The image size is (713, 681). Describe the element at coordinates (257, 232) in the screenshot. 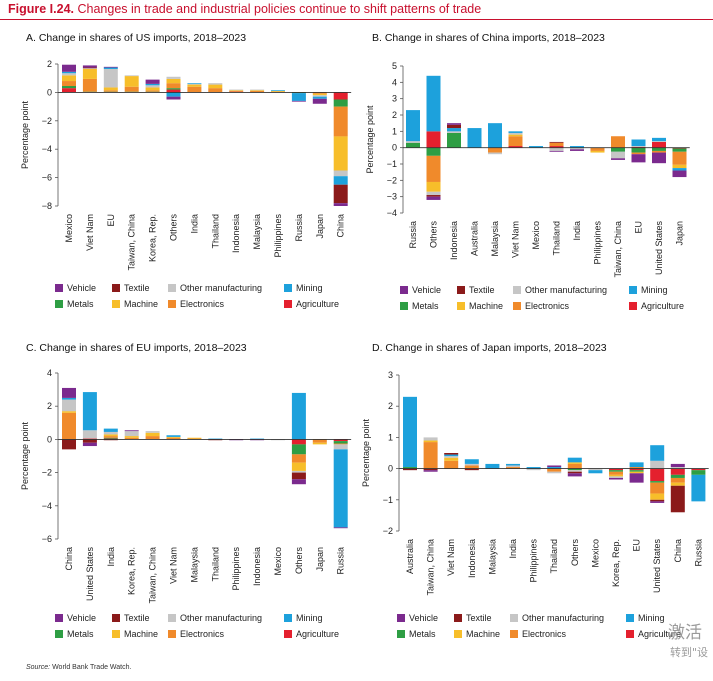

I see `panel-a-category-label: Malaysia` at that location.